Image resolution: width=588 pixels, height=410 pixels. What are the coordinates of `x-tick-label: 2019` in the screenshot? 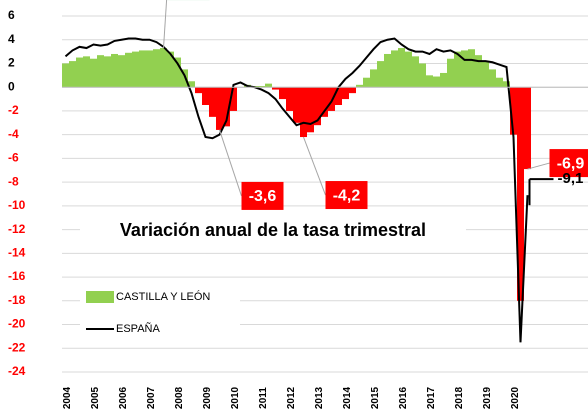 It's located at (487, 397).